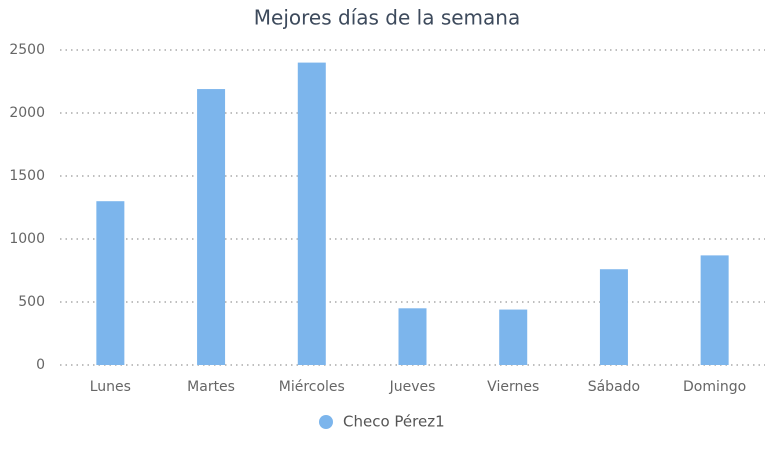 The height and width of the screenshot is (450, 774). I want to click on y-tick-label: 0, so click(40, 365).